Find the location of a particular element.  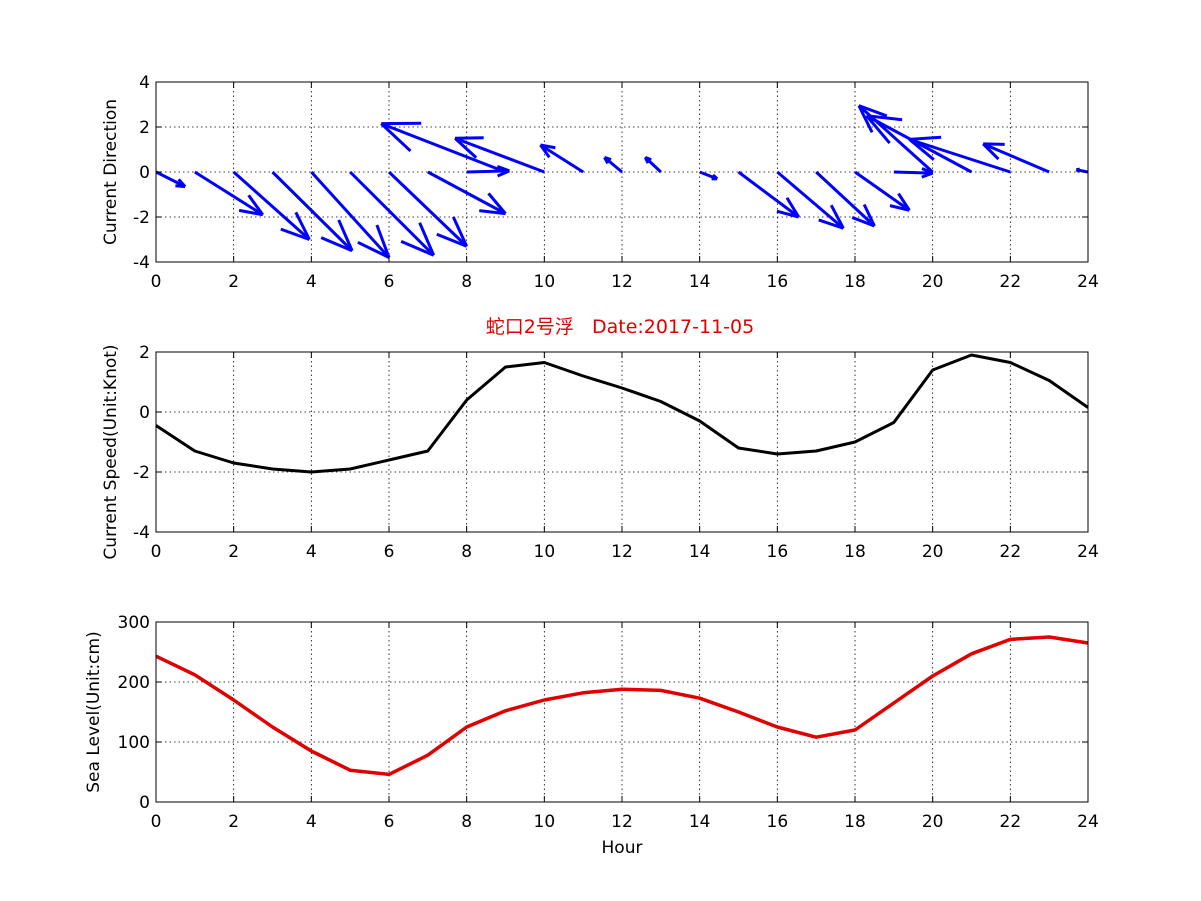

sea-level-x-tick-label: 18 is located at coordinates (855, 822).